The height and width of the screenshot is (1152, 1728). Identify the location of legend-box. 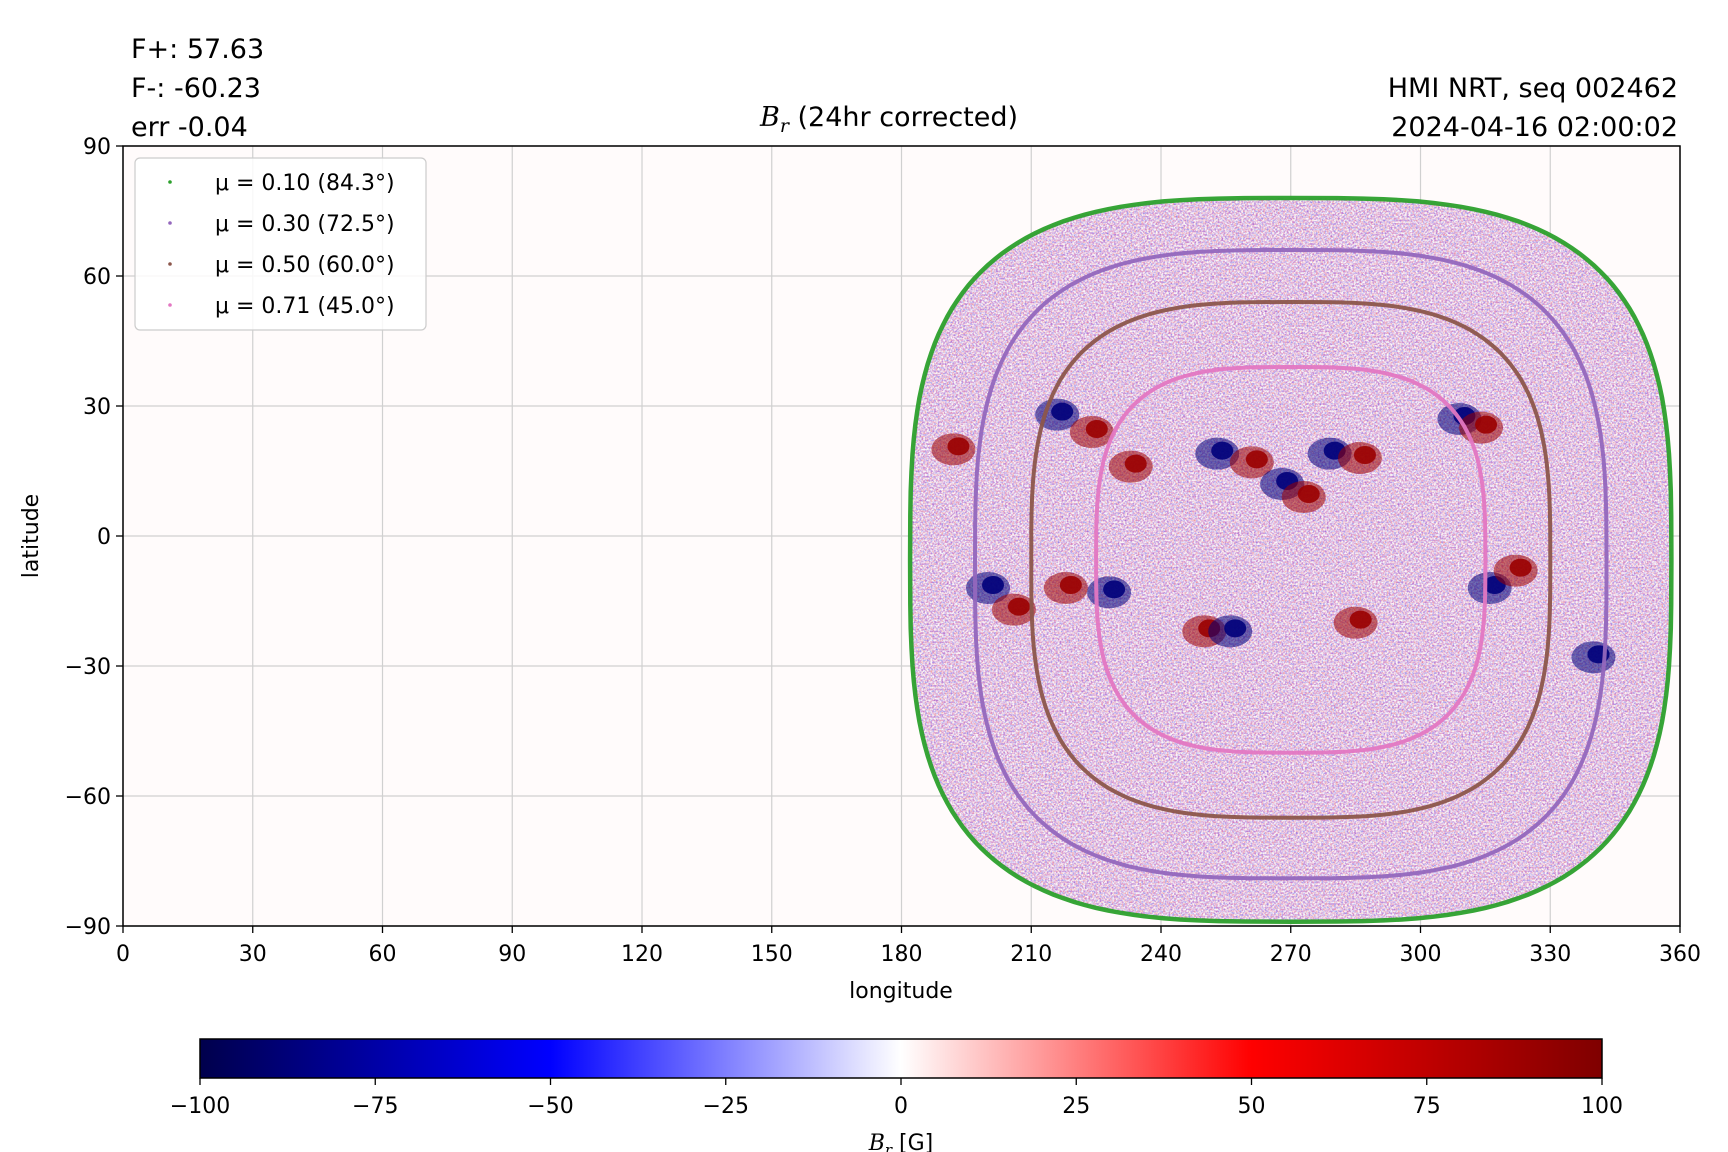
(280, 244).